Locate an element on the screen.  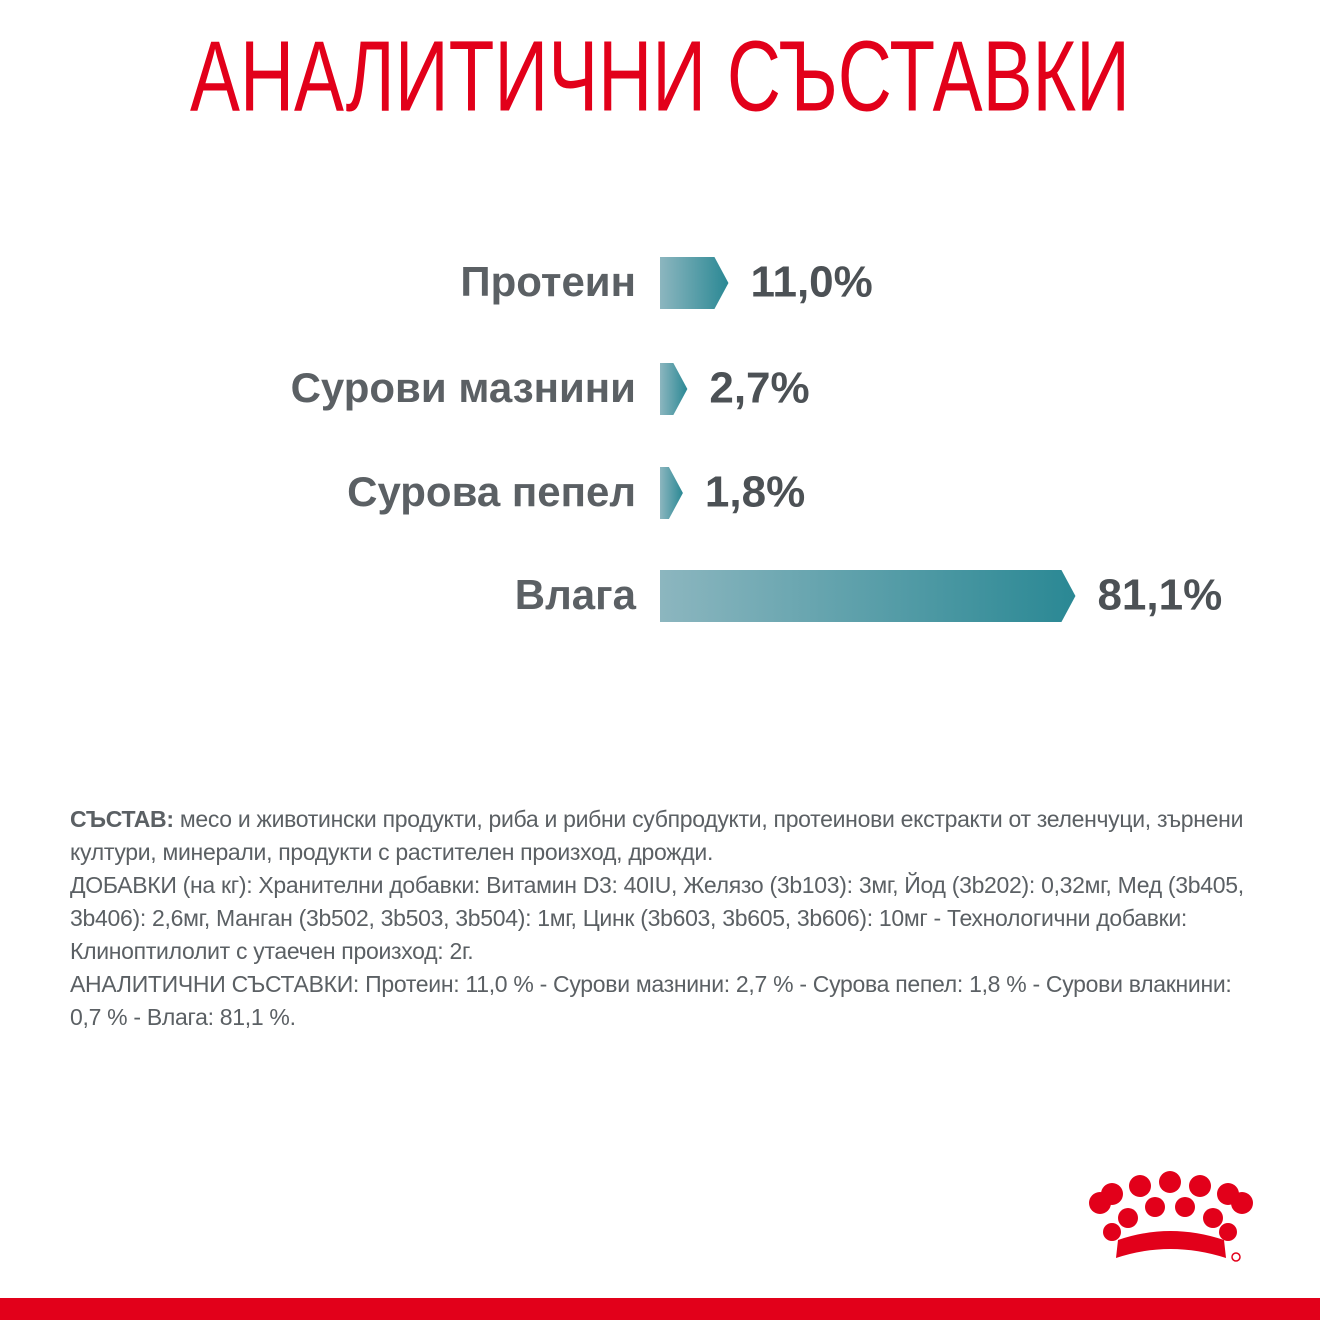
chart-title: АНАЛИТИЧНИ СЪСТАВКИ is located at coordinates (660, 76).